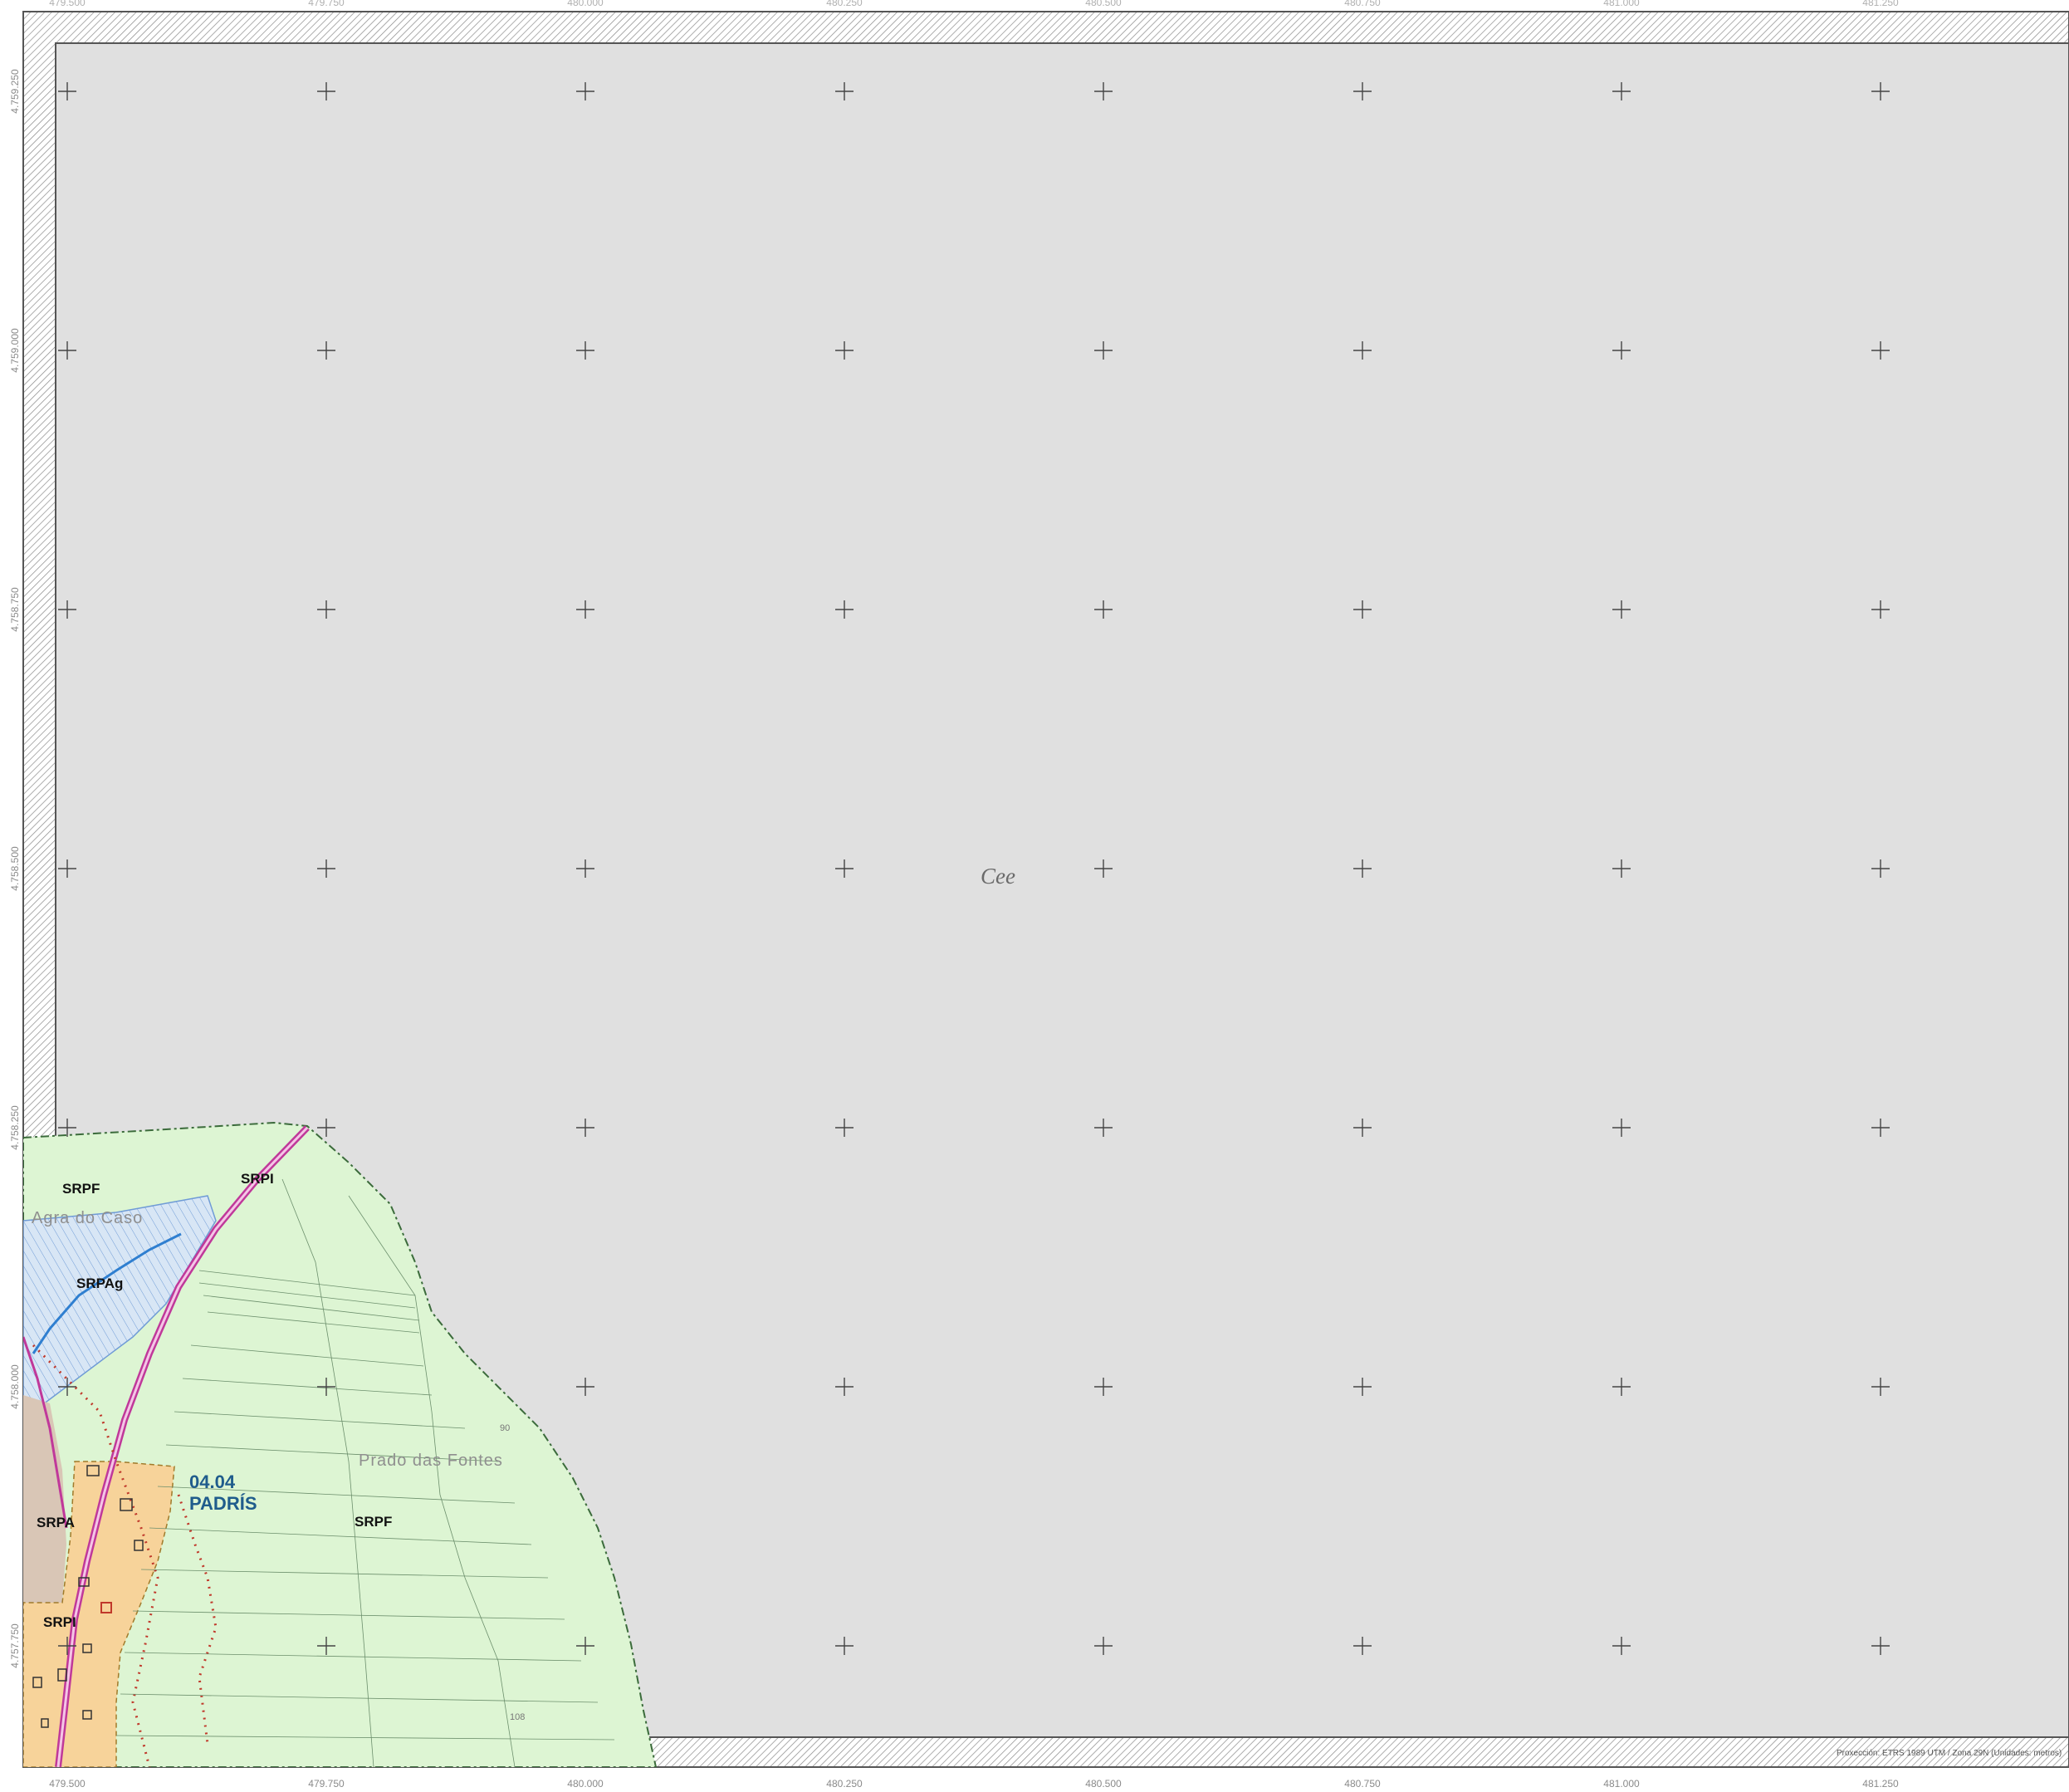 This screenshot has height=1792, width=2069. Describe the element at coordinates (15, 1127) in the screenshot. I see `y-tick-label: 4.758.250` at that location.